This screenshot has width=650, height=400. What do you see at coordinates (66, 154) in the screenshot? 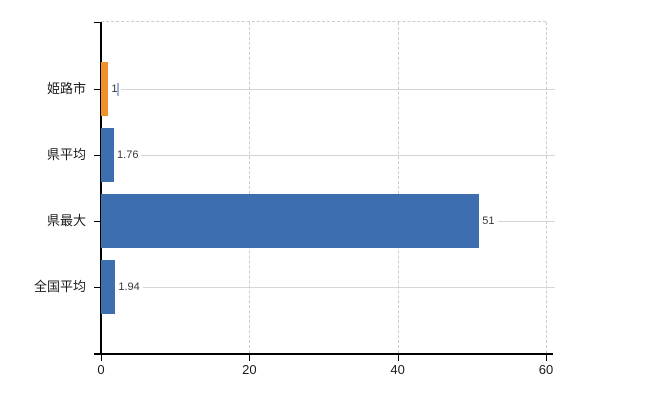
I see `category-label: 県平均` at bounding box center [66, 154].